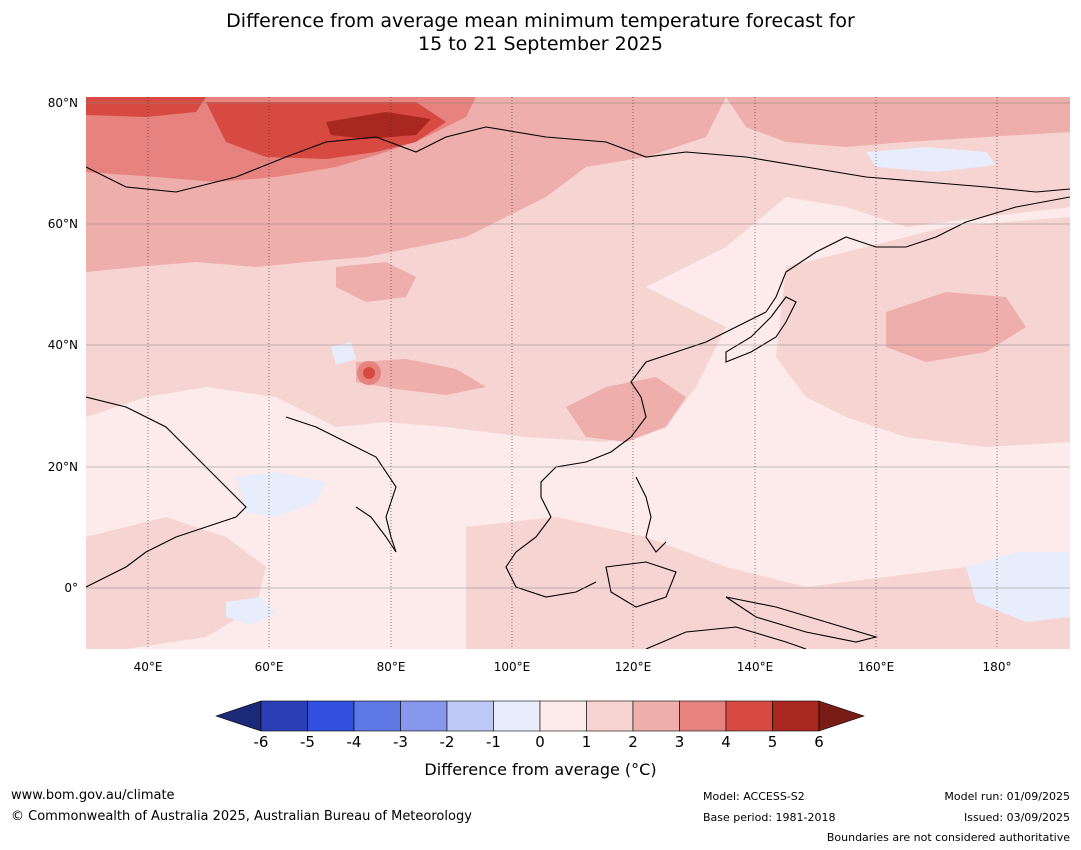 This screenshot has height=850, width=1081. I want to click on coastline-east-asia, so click(653, 414).